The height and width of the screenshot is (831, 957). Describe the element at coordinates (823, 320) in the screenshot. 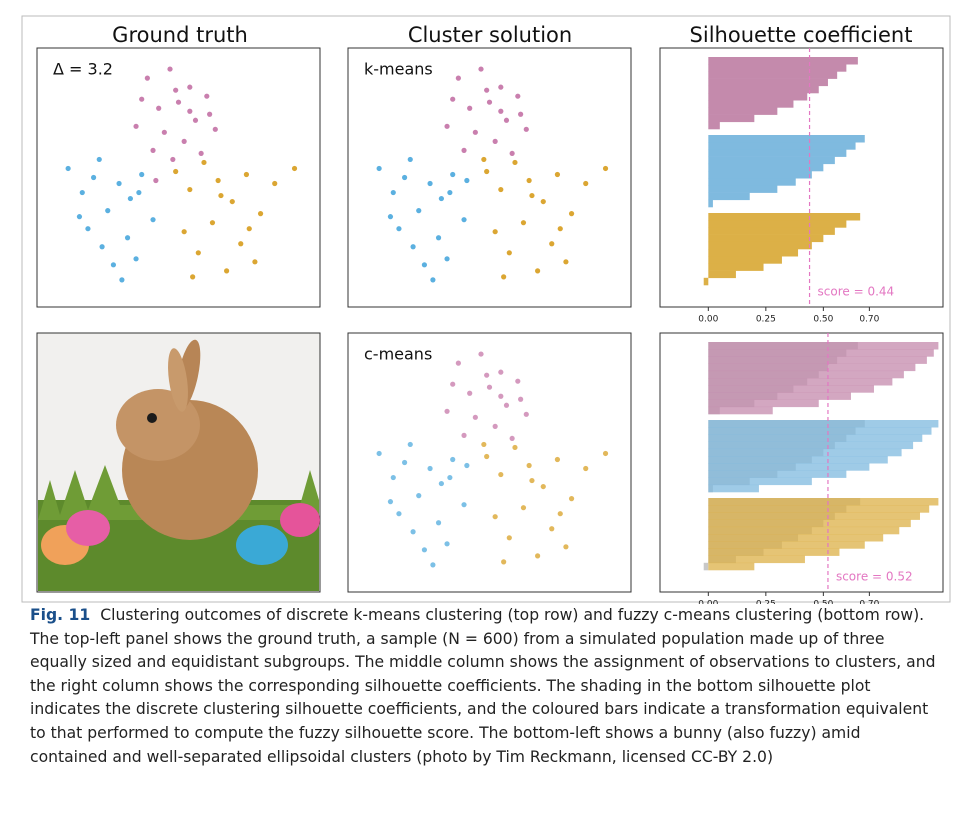

I see `x-tick-label: 0.50` at that location.